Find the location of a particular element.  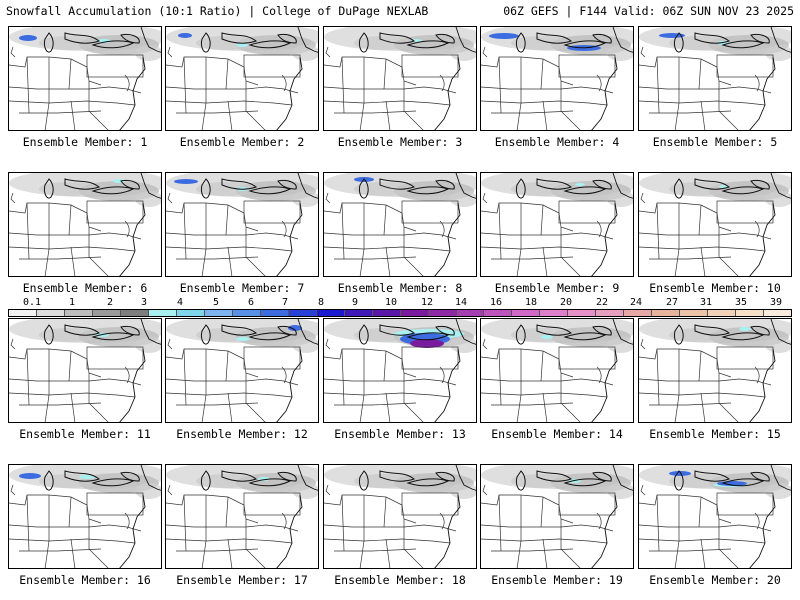

legend-tick-label: 7 is located at coordinates (285, 302).